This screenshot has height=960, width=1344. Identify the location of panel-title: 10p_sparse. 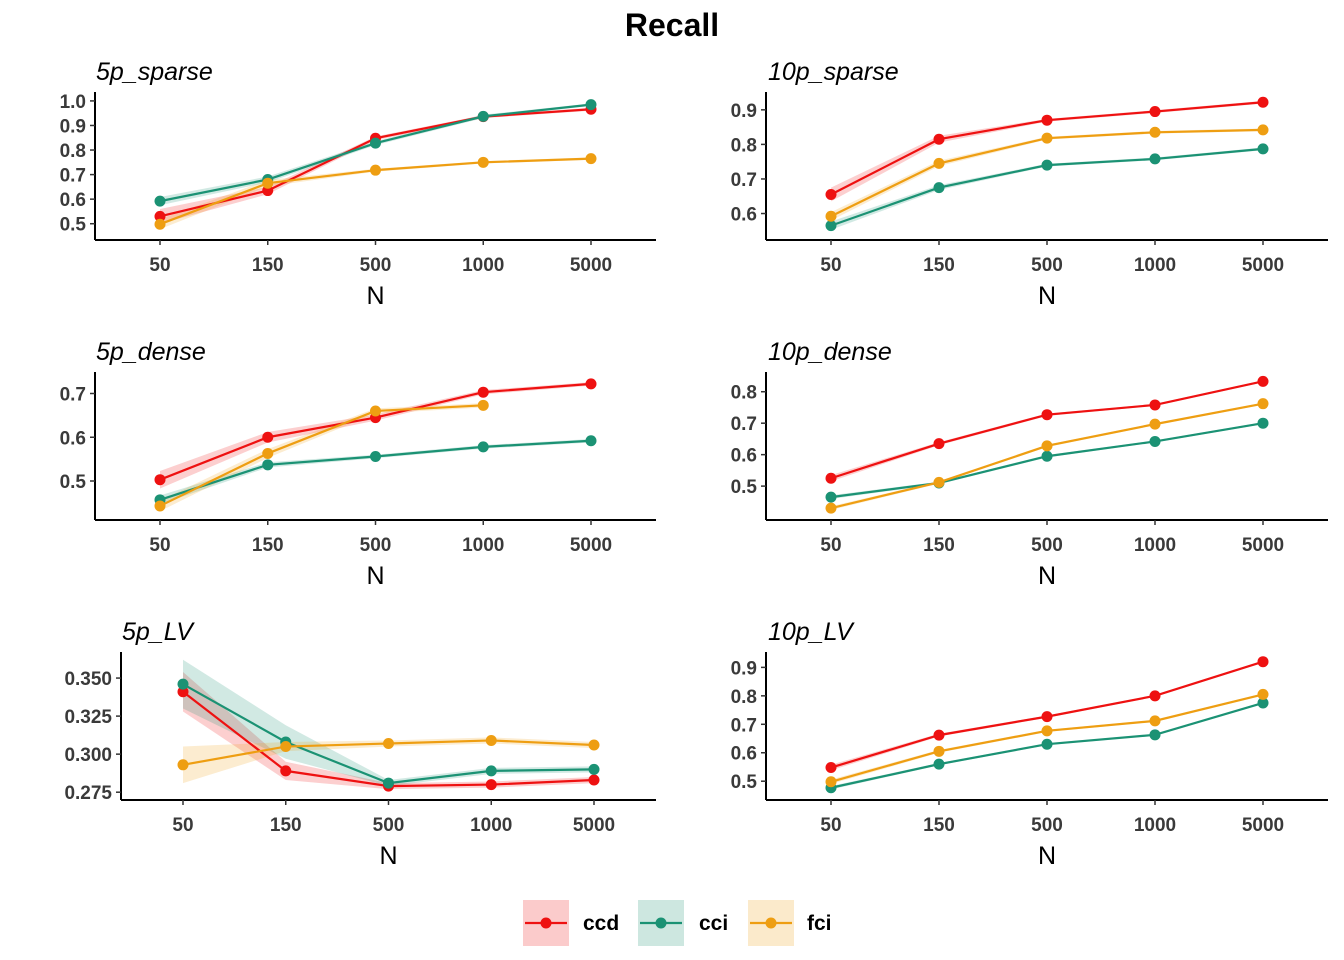
(833, 72).